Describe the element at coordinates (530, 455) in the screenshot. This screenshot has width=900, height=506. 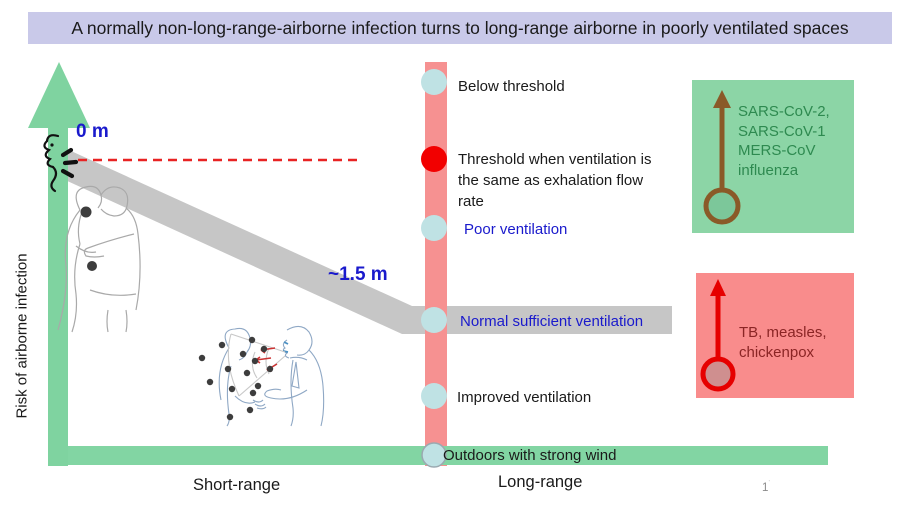
I see `scale-label-outdoors: Outdoors with strong wind` at that location.